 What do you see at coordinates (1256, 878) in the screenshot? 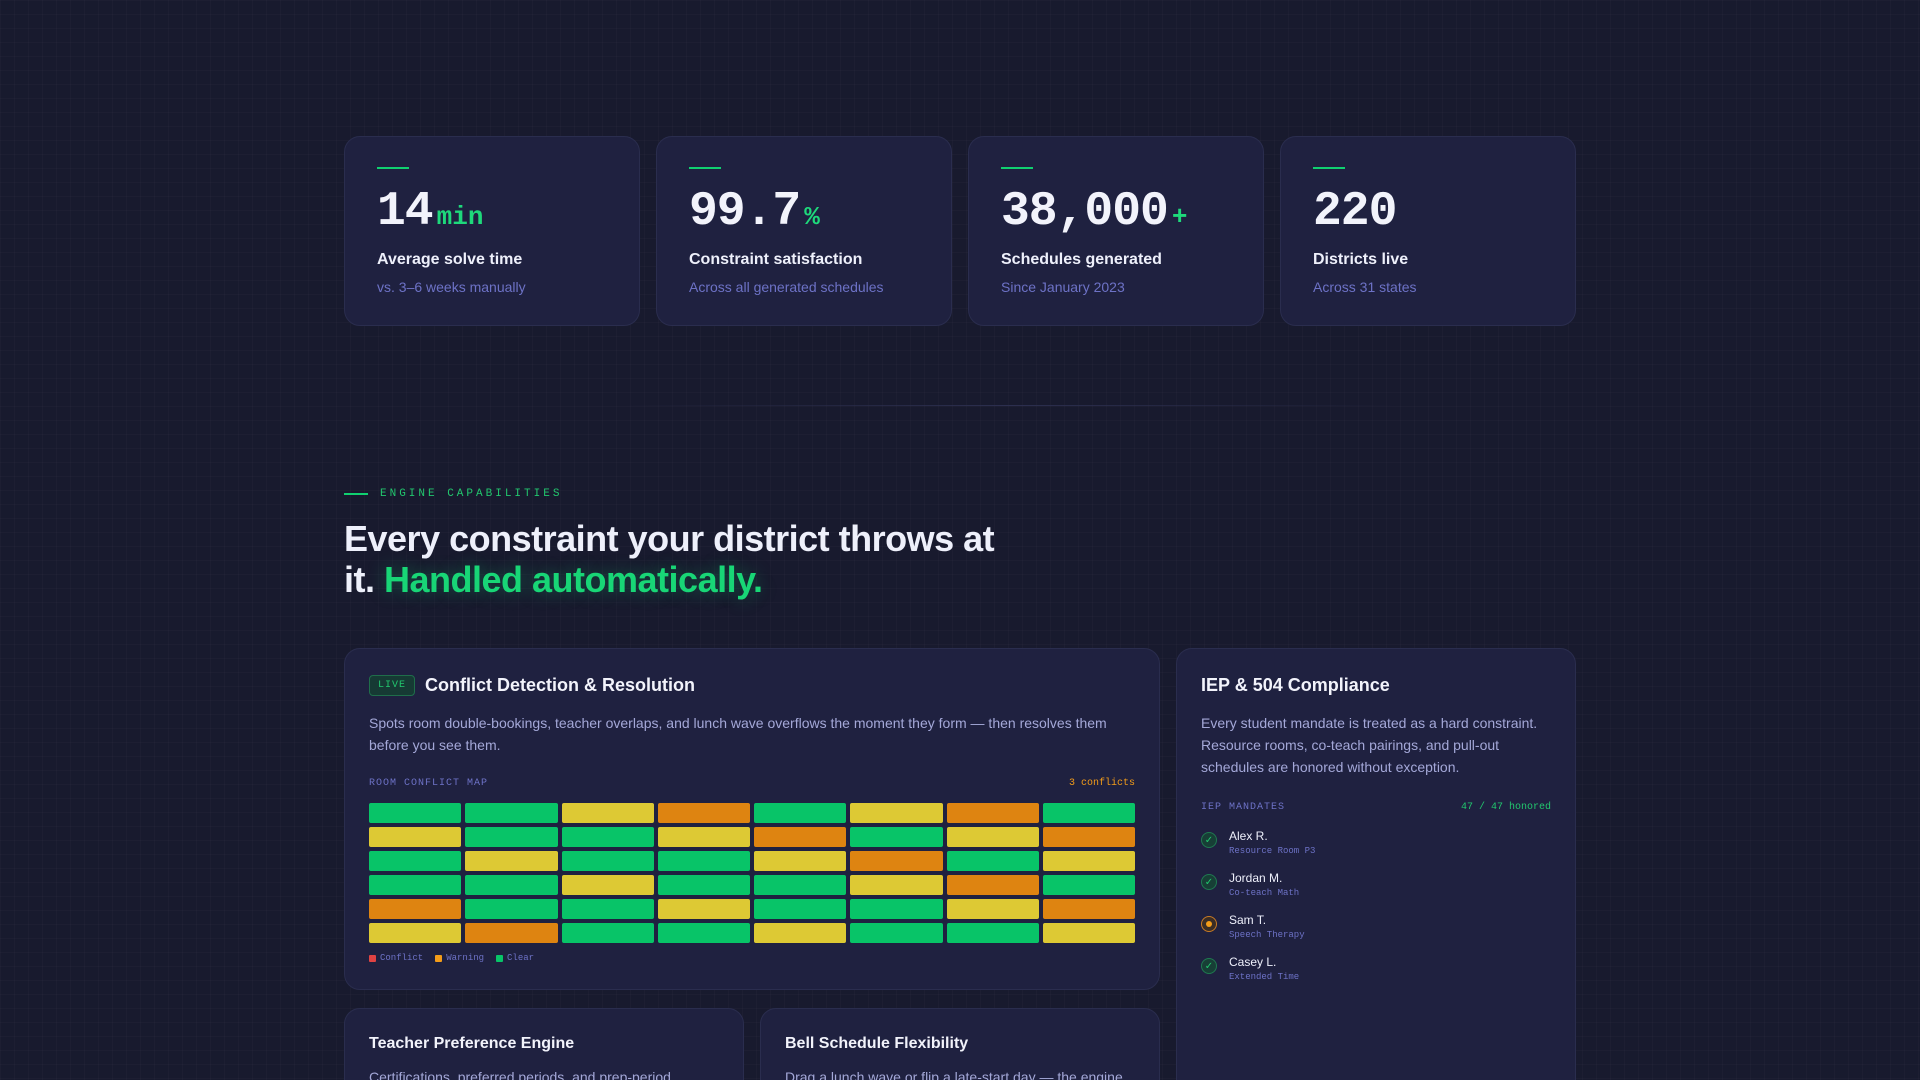
I see `student-name: Jordan M.` at bounding box center [1256, 878].